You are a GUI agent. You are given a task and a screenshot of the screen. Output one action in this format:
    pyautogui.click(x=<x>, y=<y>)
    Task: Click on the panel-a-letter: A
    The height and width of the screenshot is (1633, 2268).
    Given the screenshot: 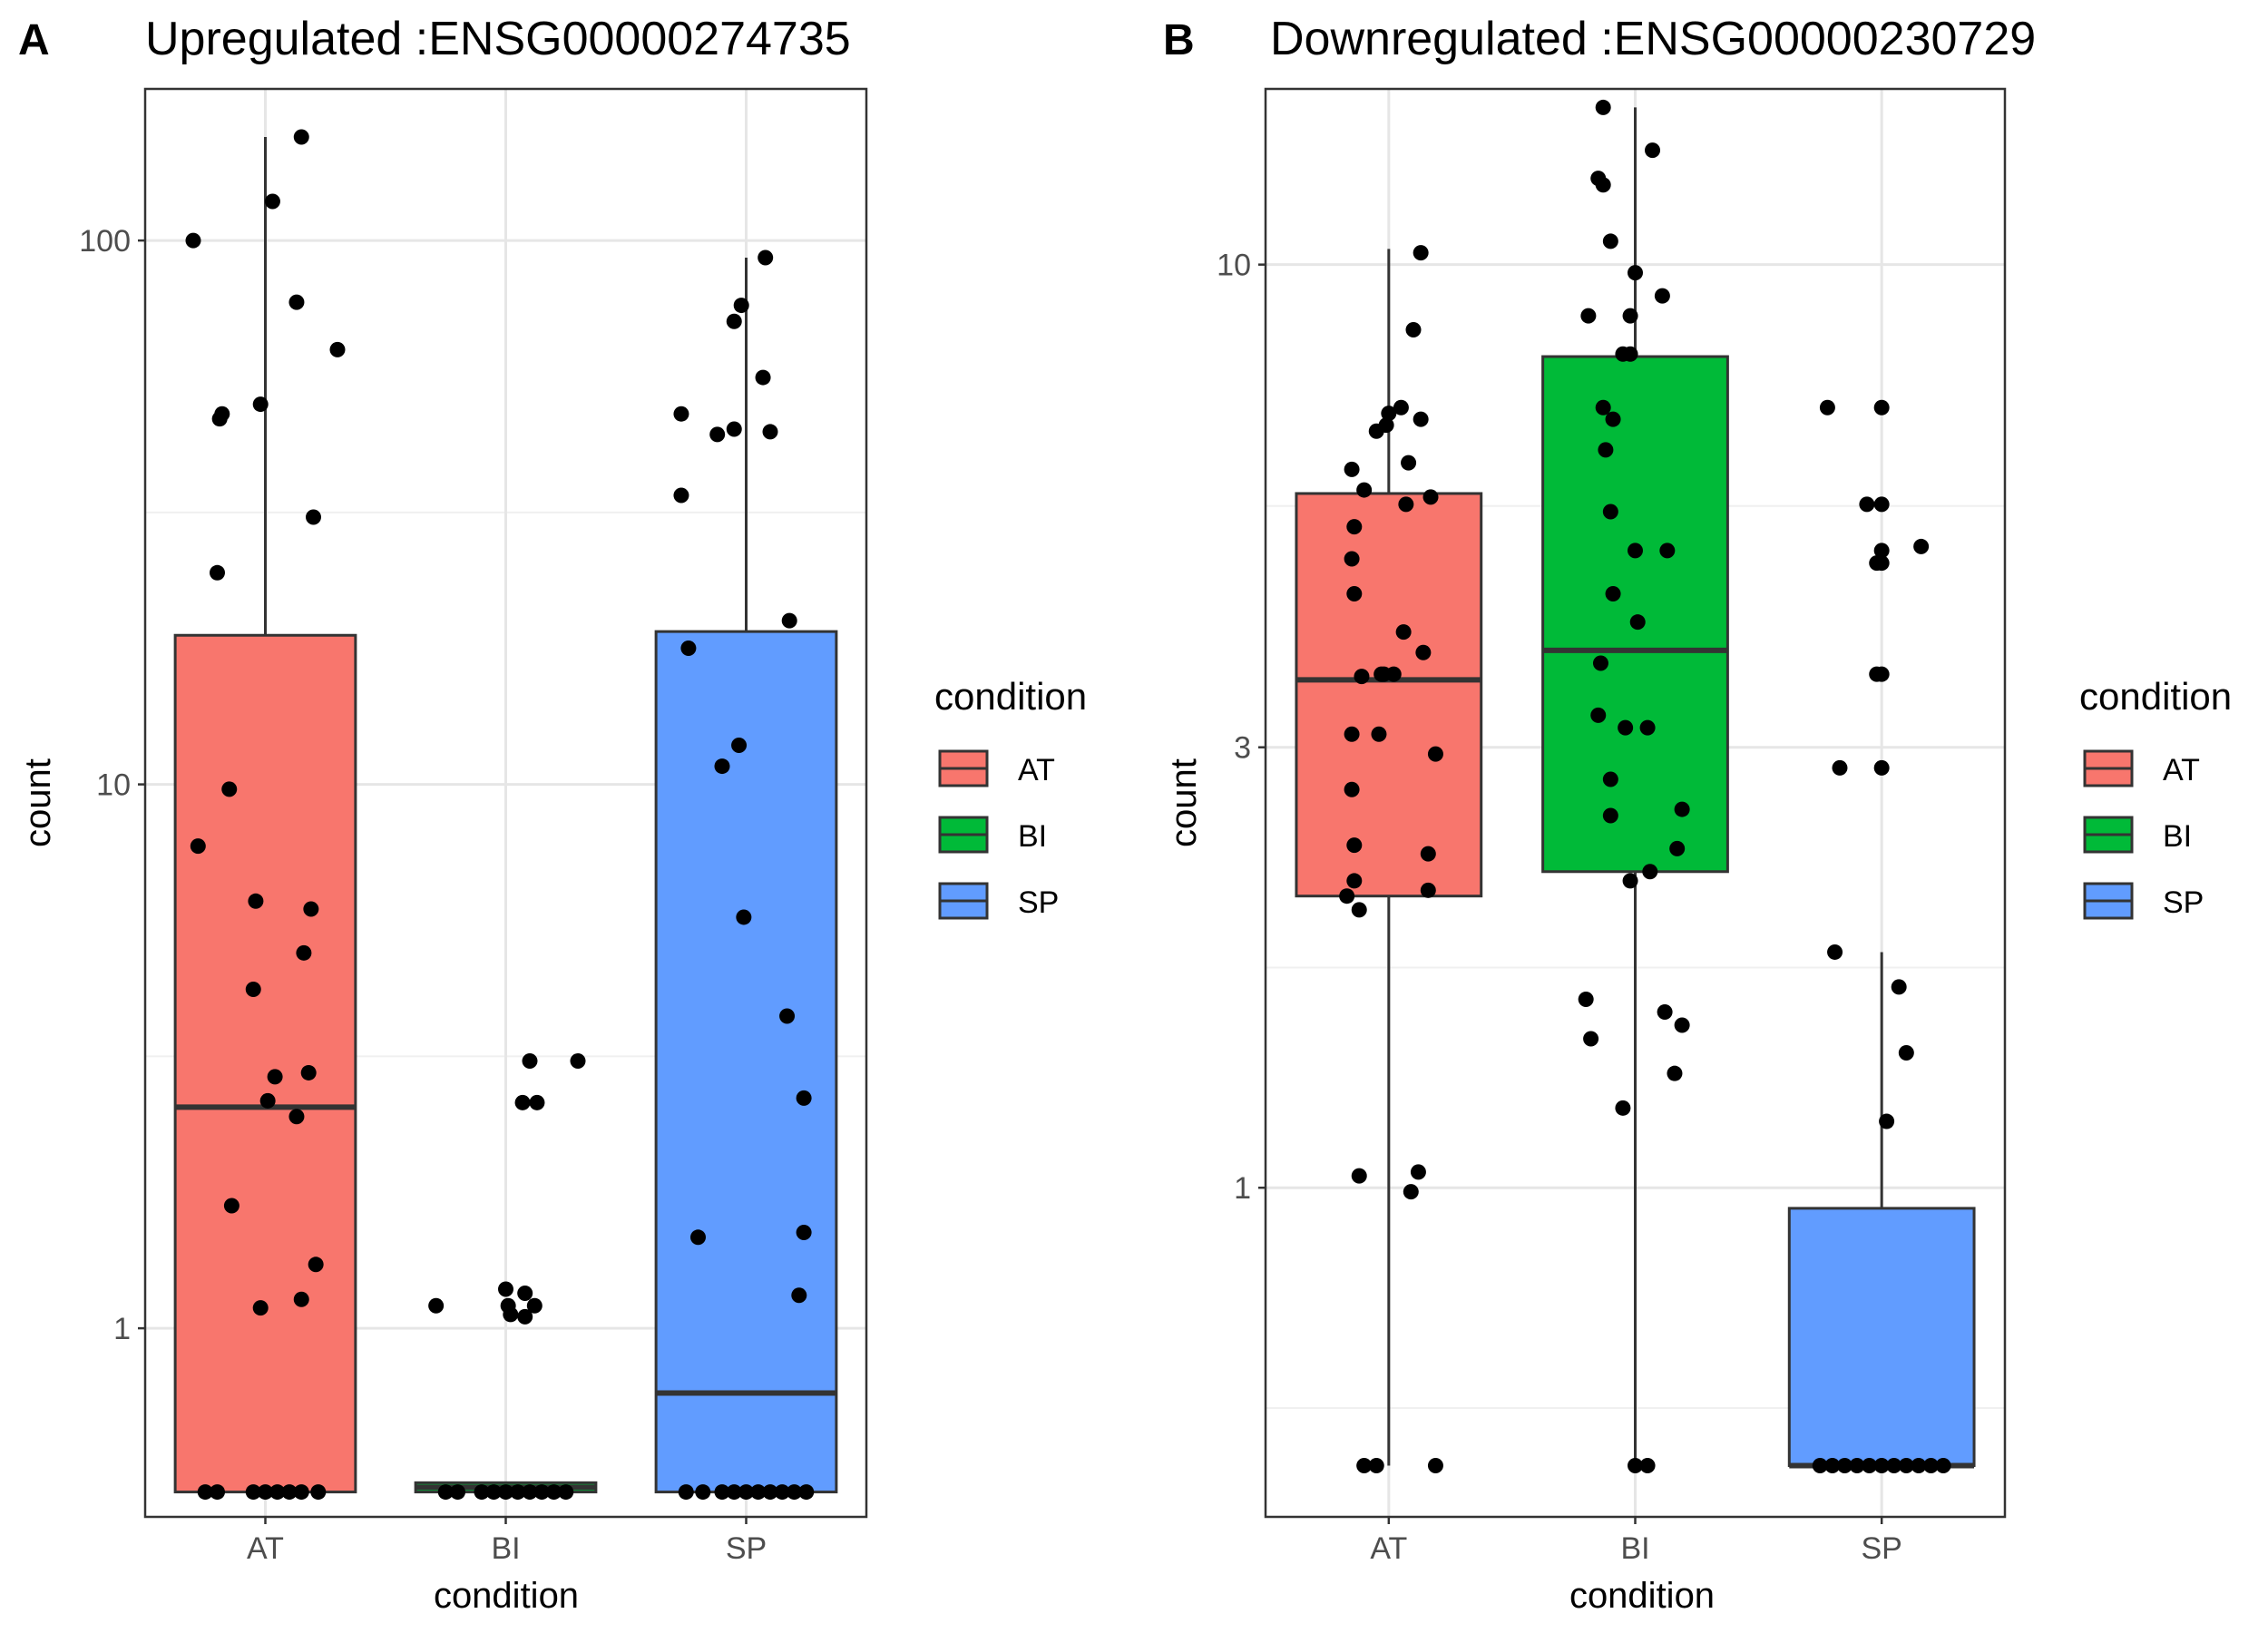 What is the action you would take?
    pyautogui.click(x=34, y=40)
    